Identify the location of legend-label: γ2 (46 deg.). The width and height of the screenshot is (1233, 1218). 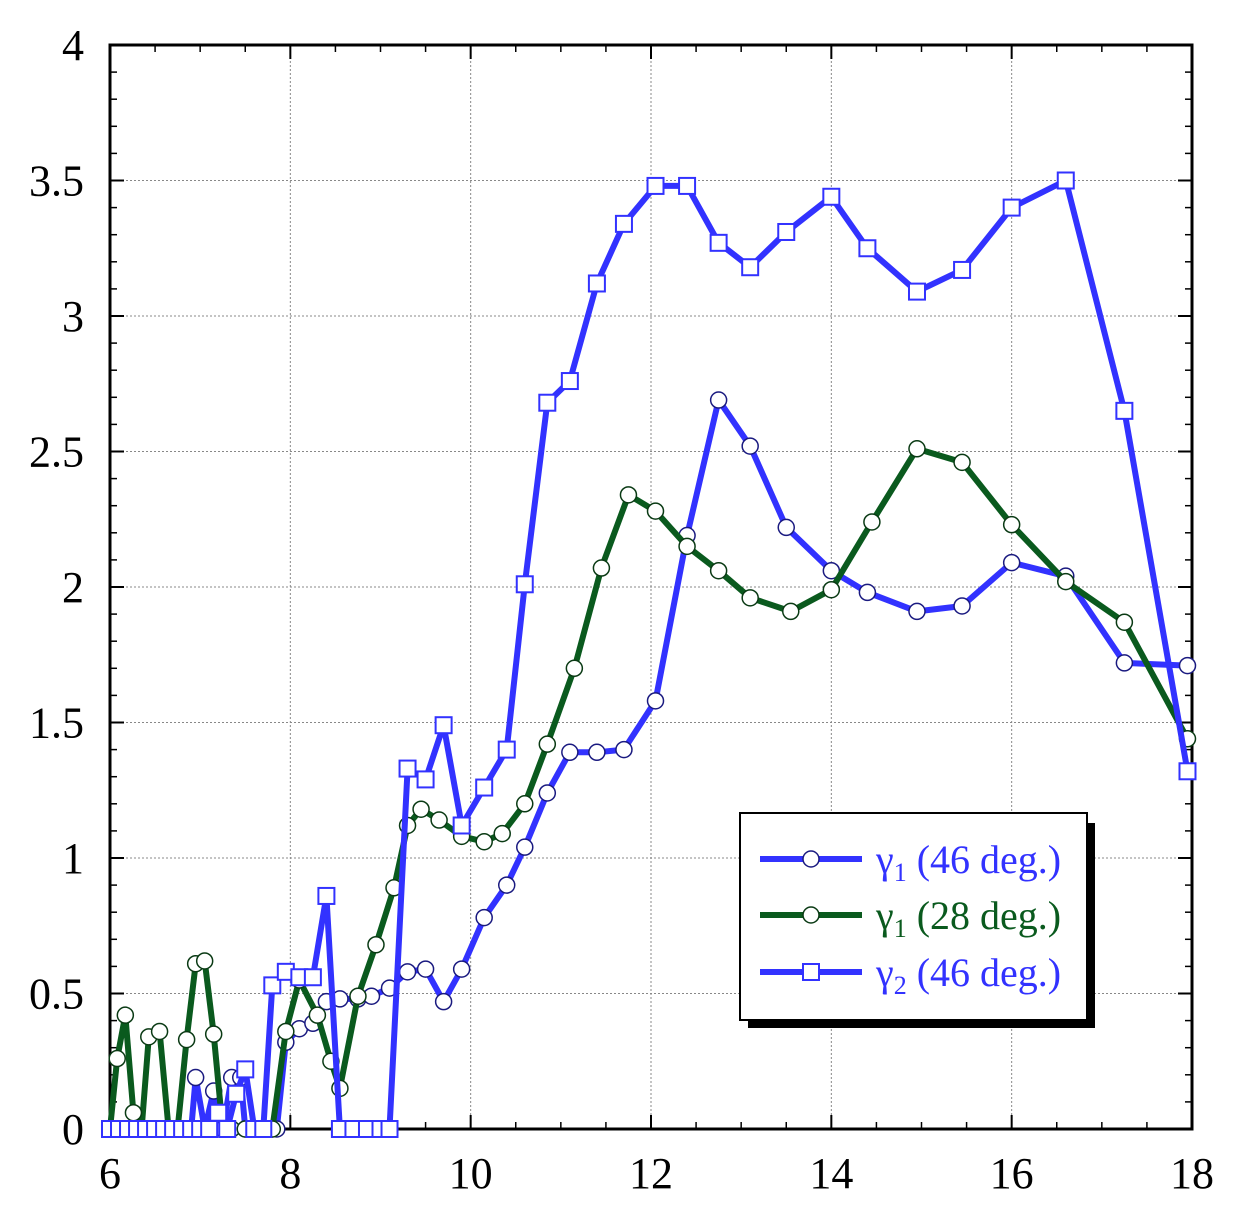
(968, 975).